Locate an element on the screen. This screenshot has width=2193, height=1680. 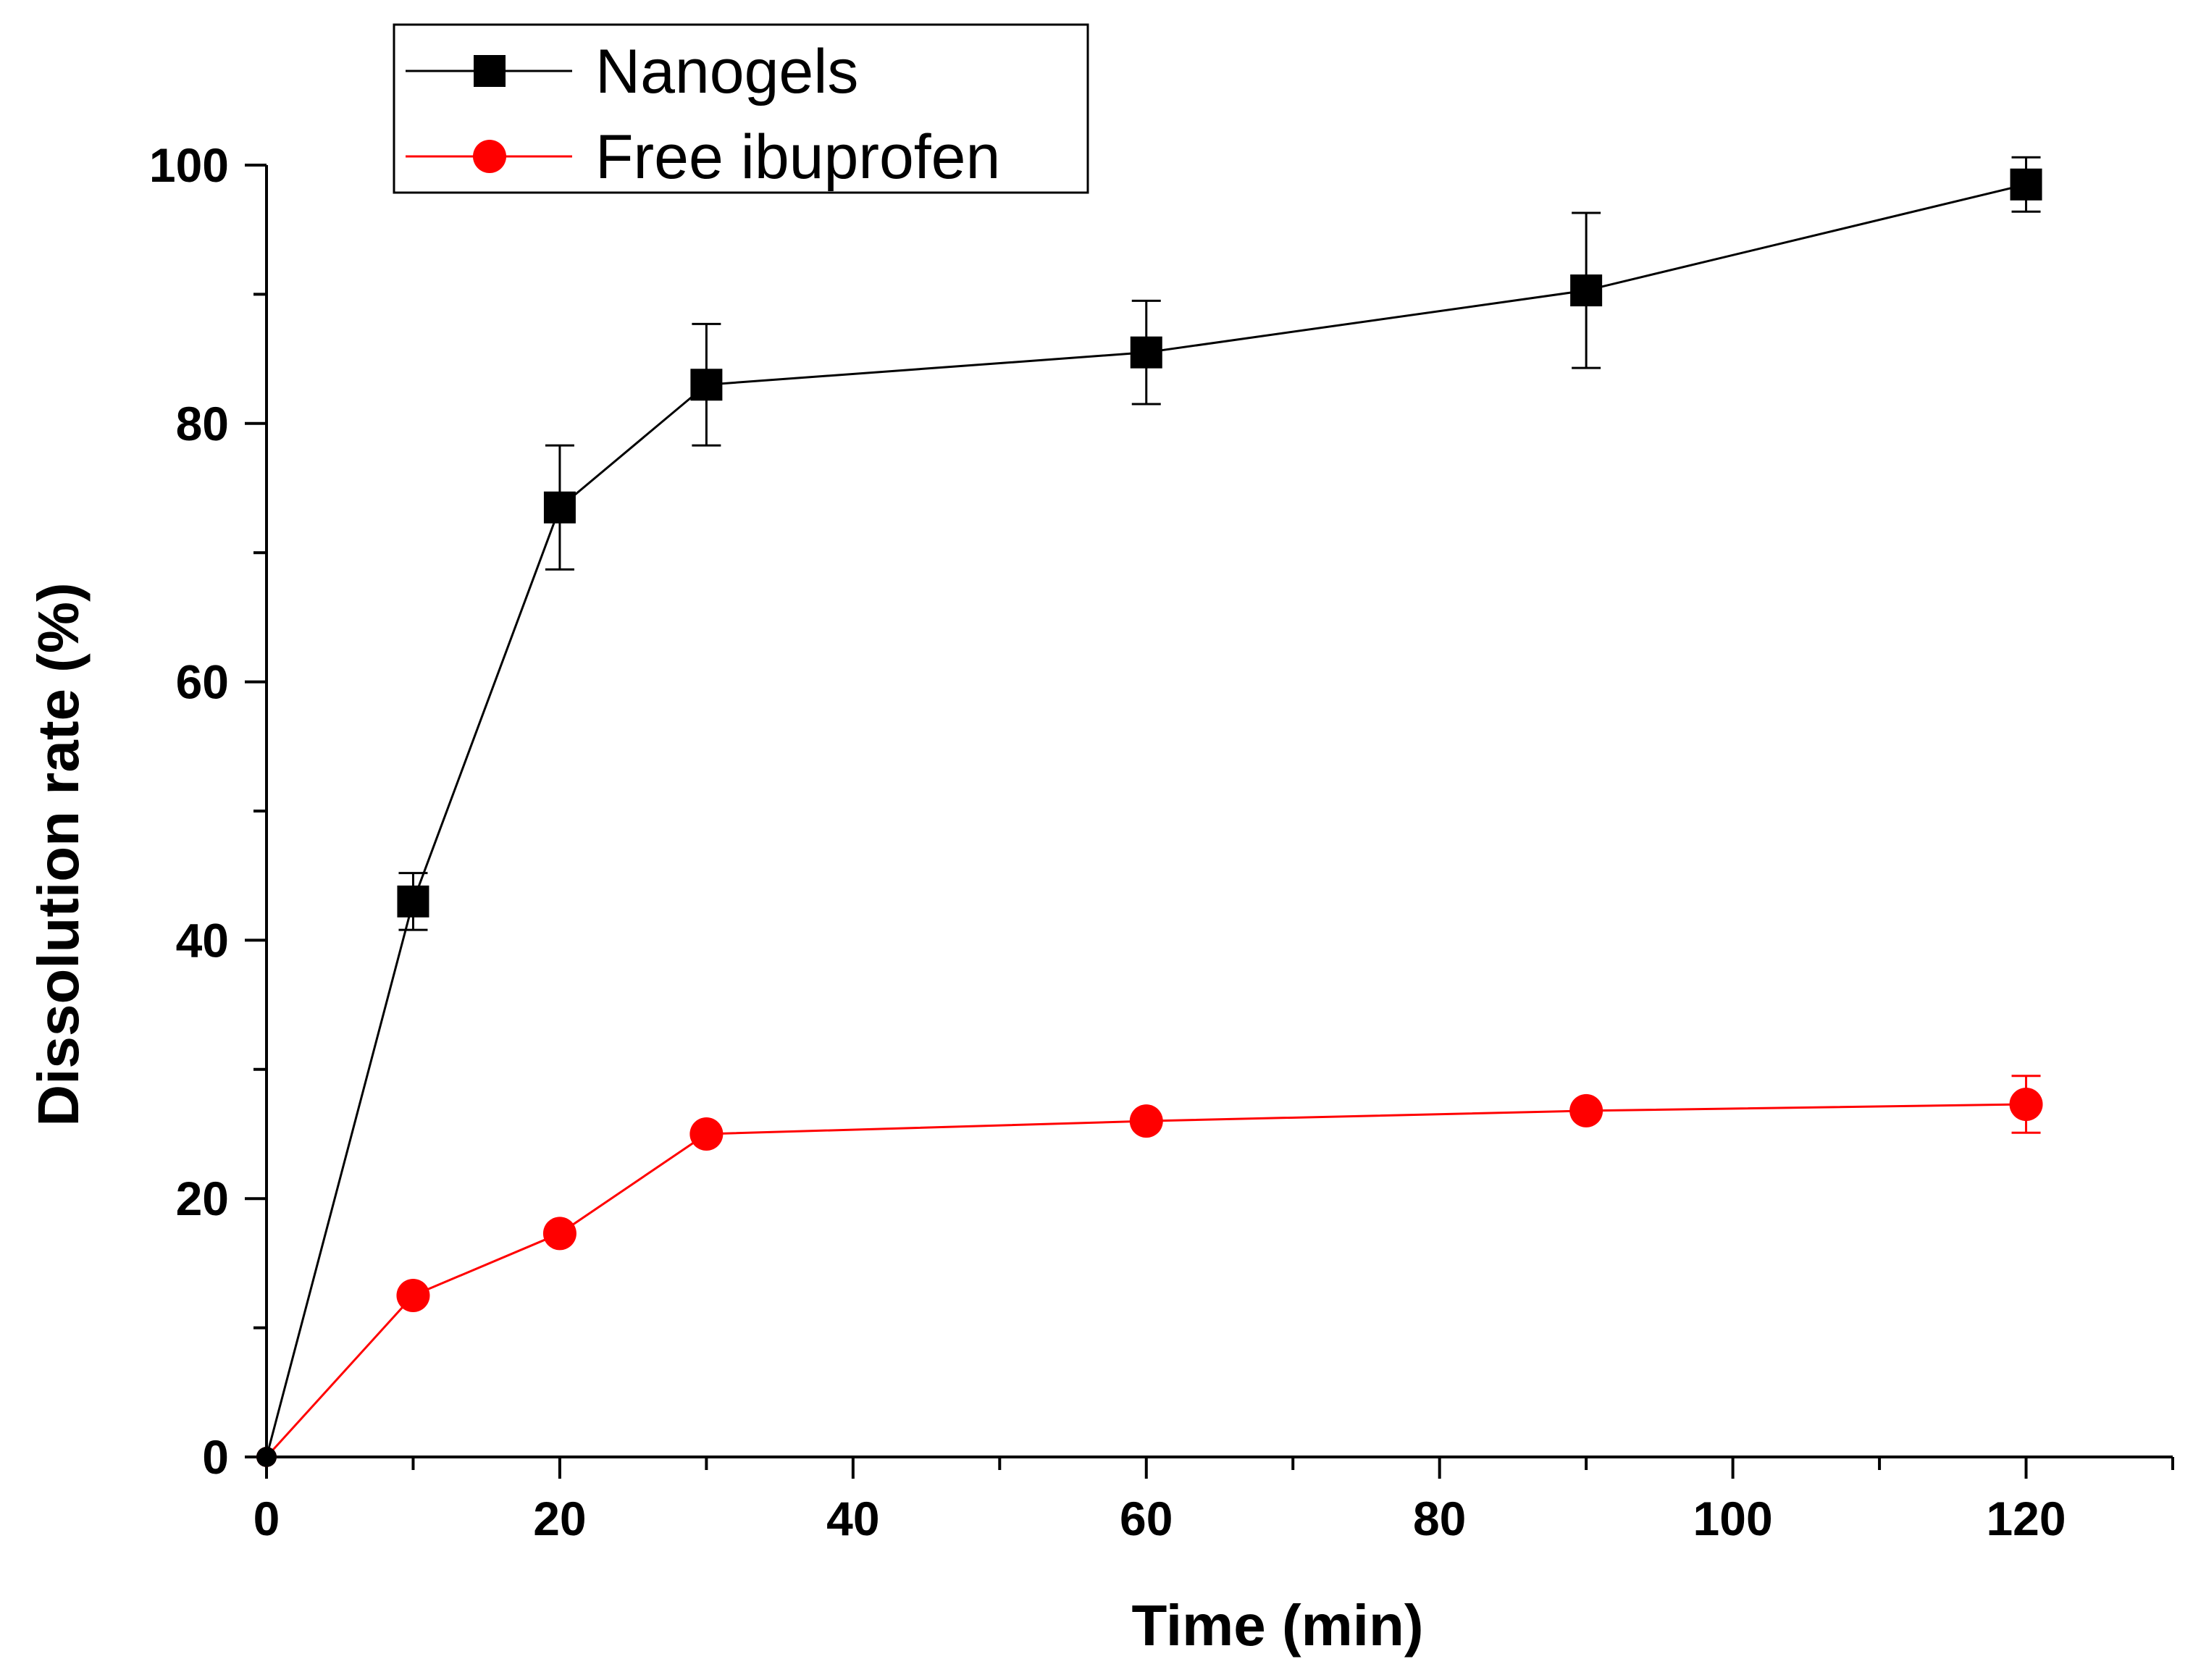
x-tick-label: 20 is located at coordinates (560, 1518).